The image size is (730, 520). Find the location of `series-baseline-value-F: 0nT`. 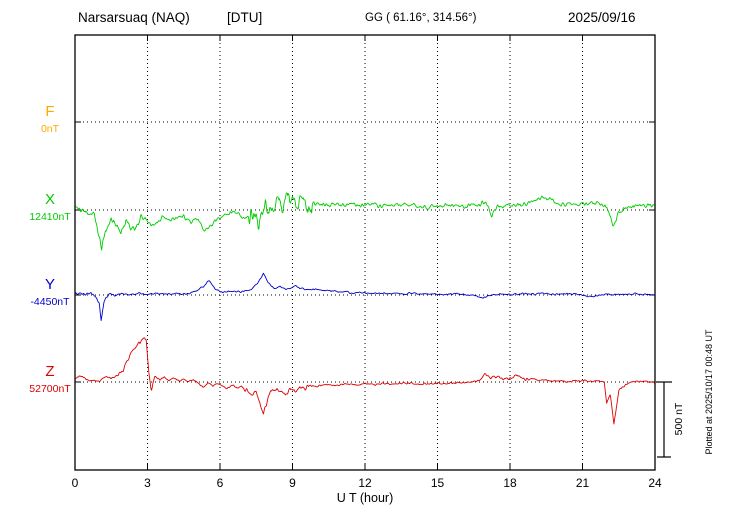

series-baseline-value-F: 0nT is located at coordinates (50, 129).